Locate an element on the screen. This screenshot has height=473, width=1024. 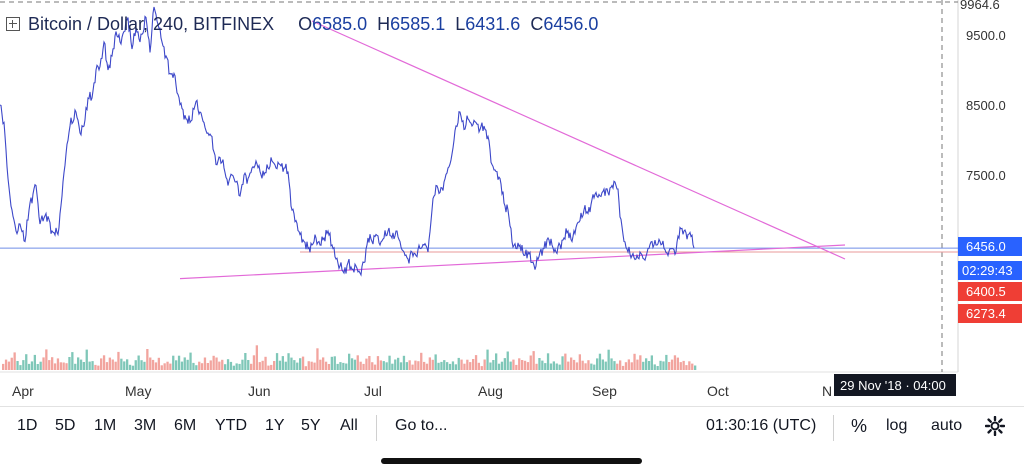
trendline is located at coordinates (512, 262).